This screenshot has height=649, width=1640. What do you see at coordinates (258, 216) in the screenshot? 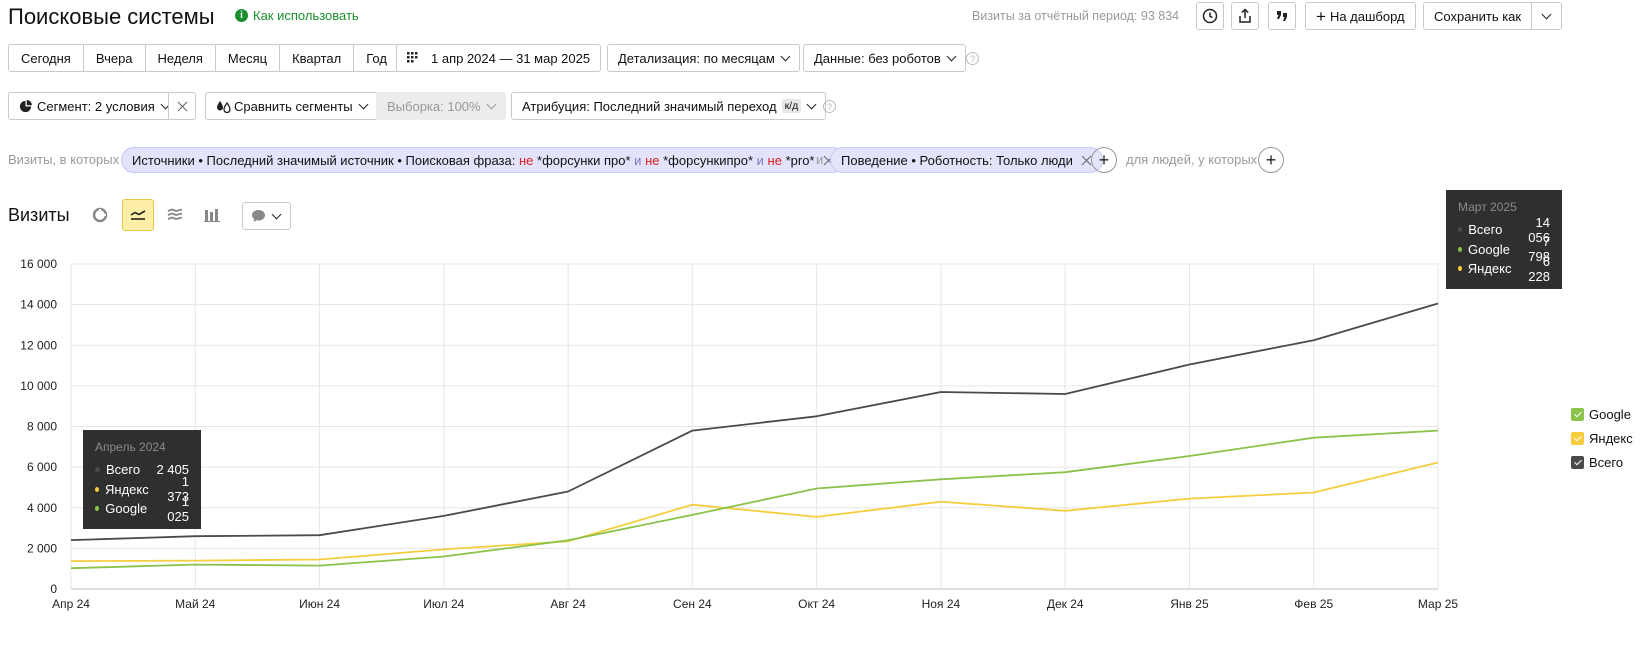
I see `comment-icon` at bounding box center [258, 216].